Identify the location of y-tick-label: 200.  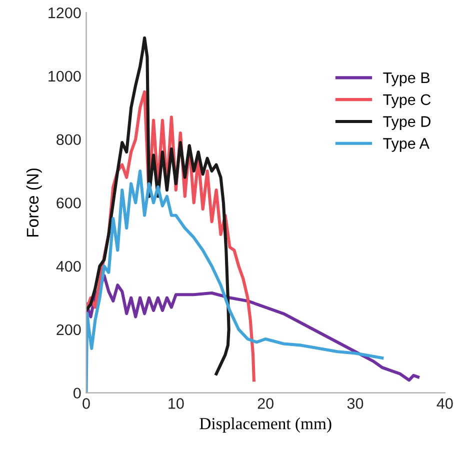
(68, 330).